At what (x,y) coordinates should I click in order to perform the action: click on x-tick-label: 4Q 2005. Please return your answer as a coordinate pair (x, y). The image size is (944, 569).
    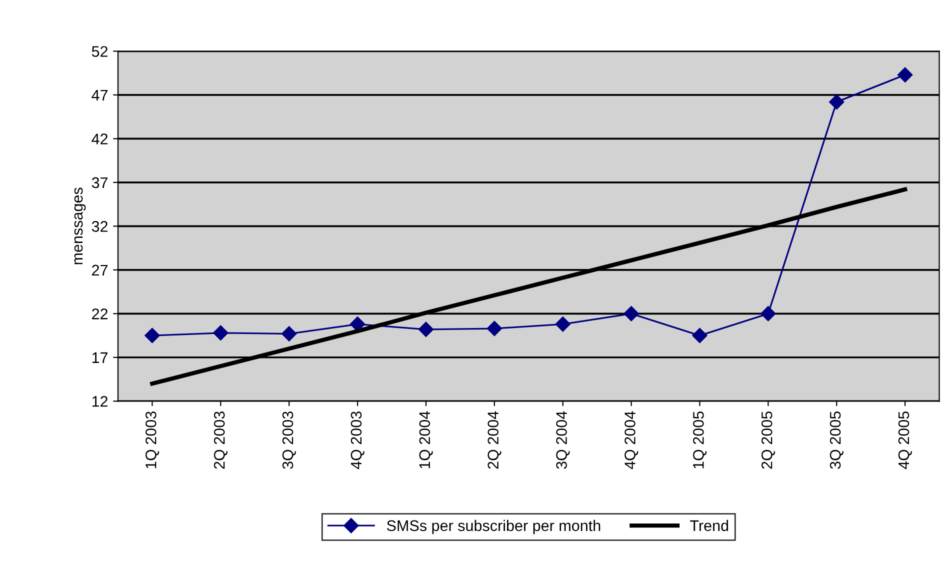
    Looking at the image, I should click on (905, 441).